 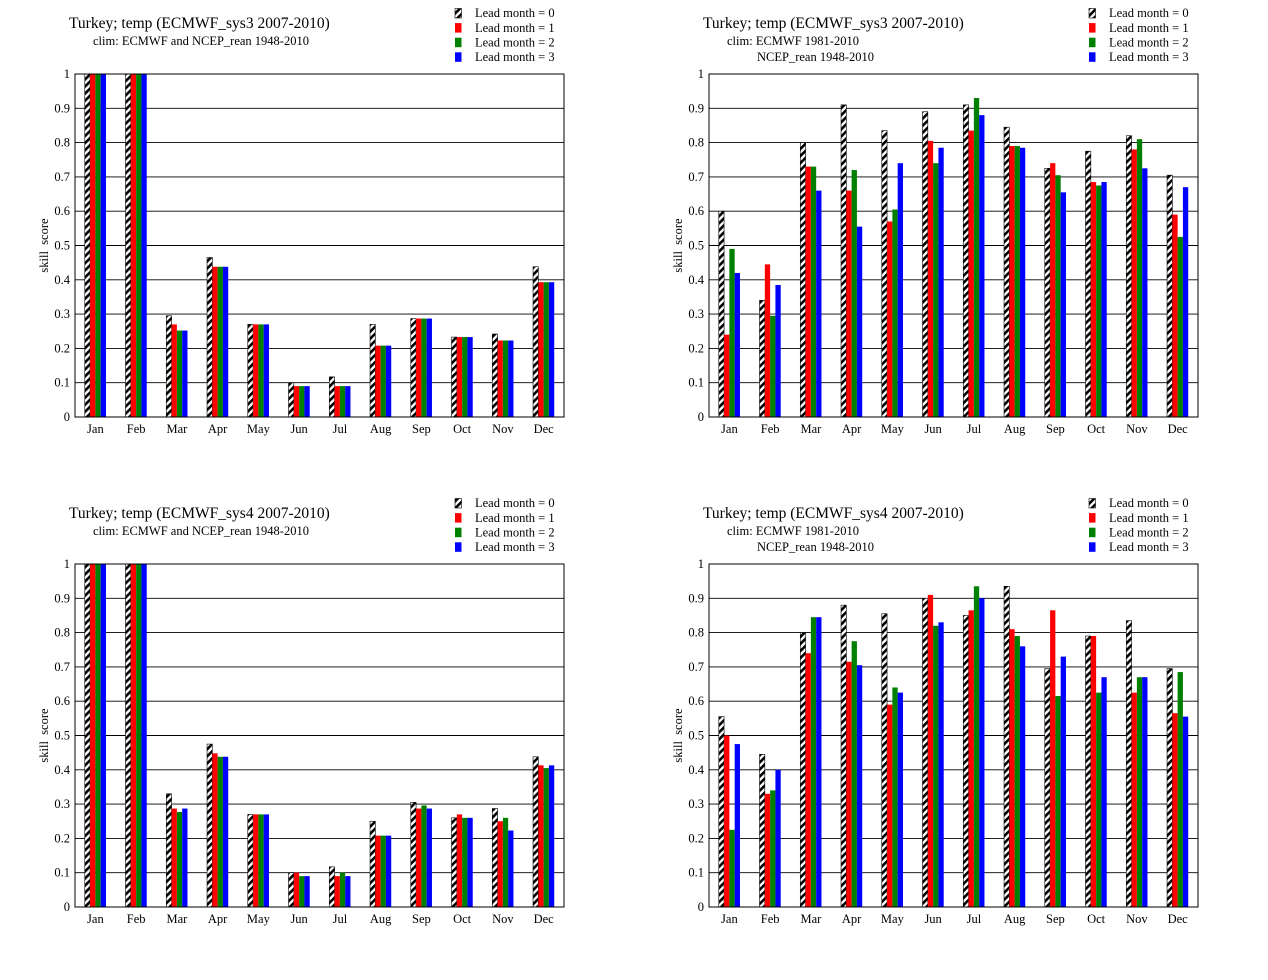 What do you see at coordinates (696, 143) in the screenshot?
I see `y-tick-label: 0.8` at bounding box center [696, 143].